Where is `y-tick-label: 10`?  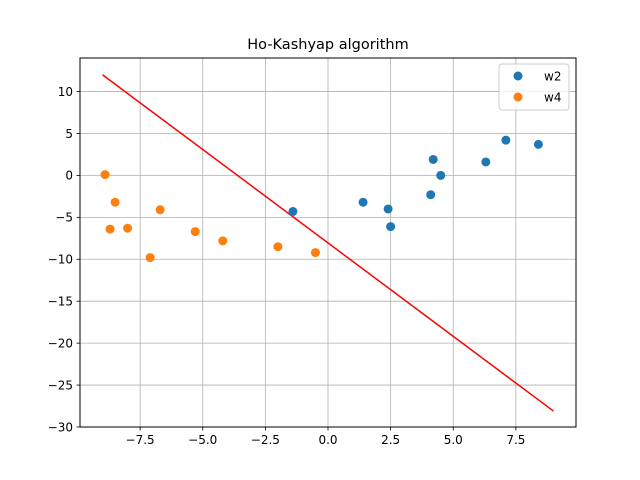
y-tick-label: 10 is located at coordinates (65, 92).